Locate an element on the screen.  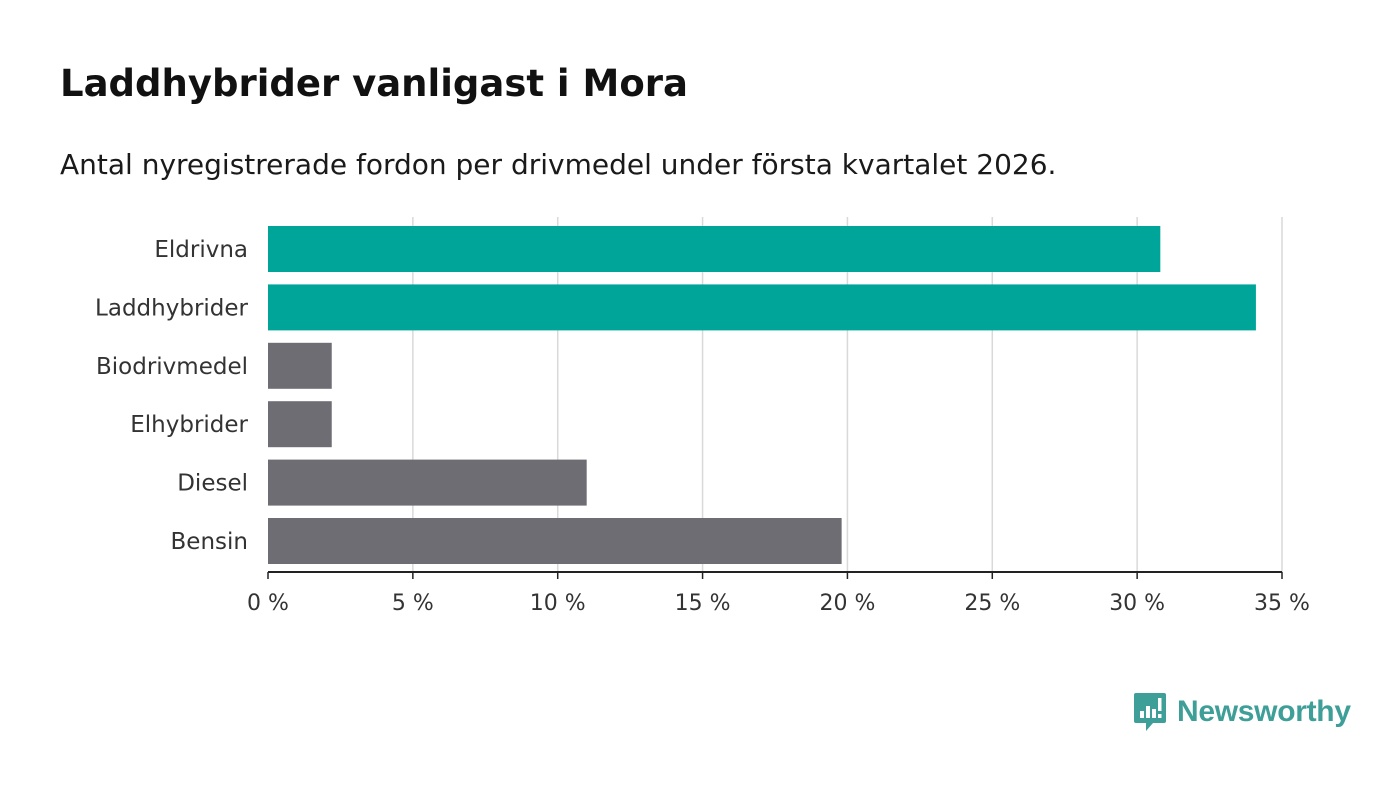
x-tick-label: 30 % is located at coordinates (1137, 603).